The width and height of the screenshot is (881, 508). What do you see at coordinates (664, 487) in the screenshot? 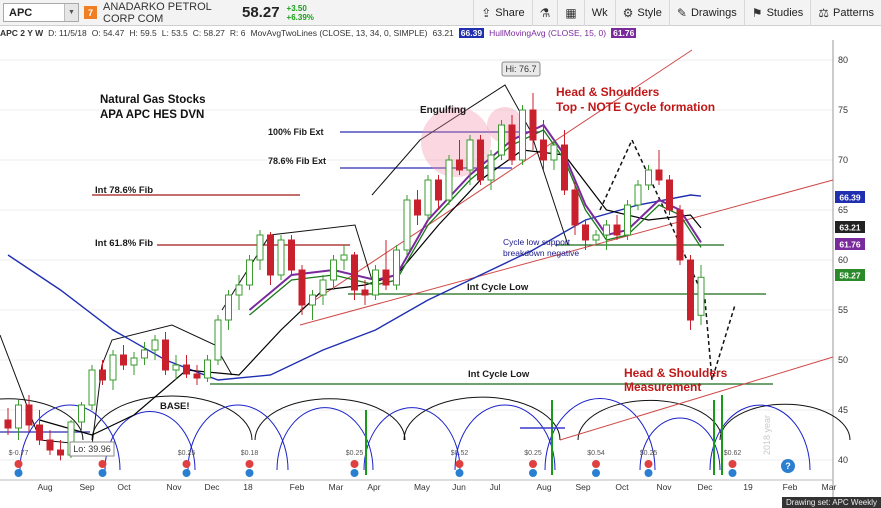
I see `x-tick-label: Nov` at bounding box center [664, 487].